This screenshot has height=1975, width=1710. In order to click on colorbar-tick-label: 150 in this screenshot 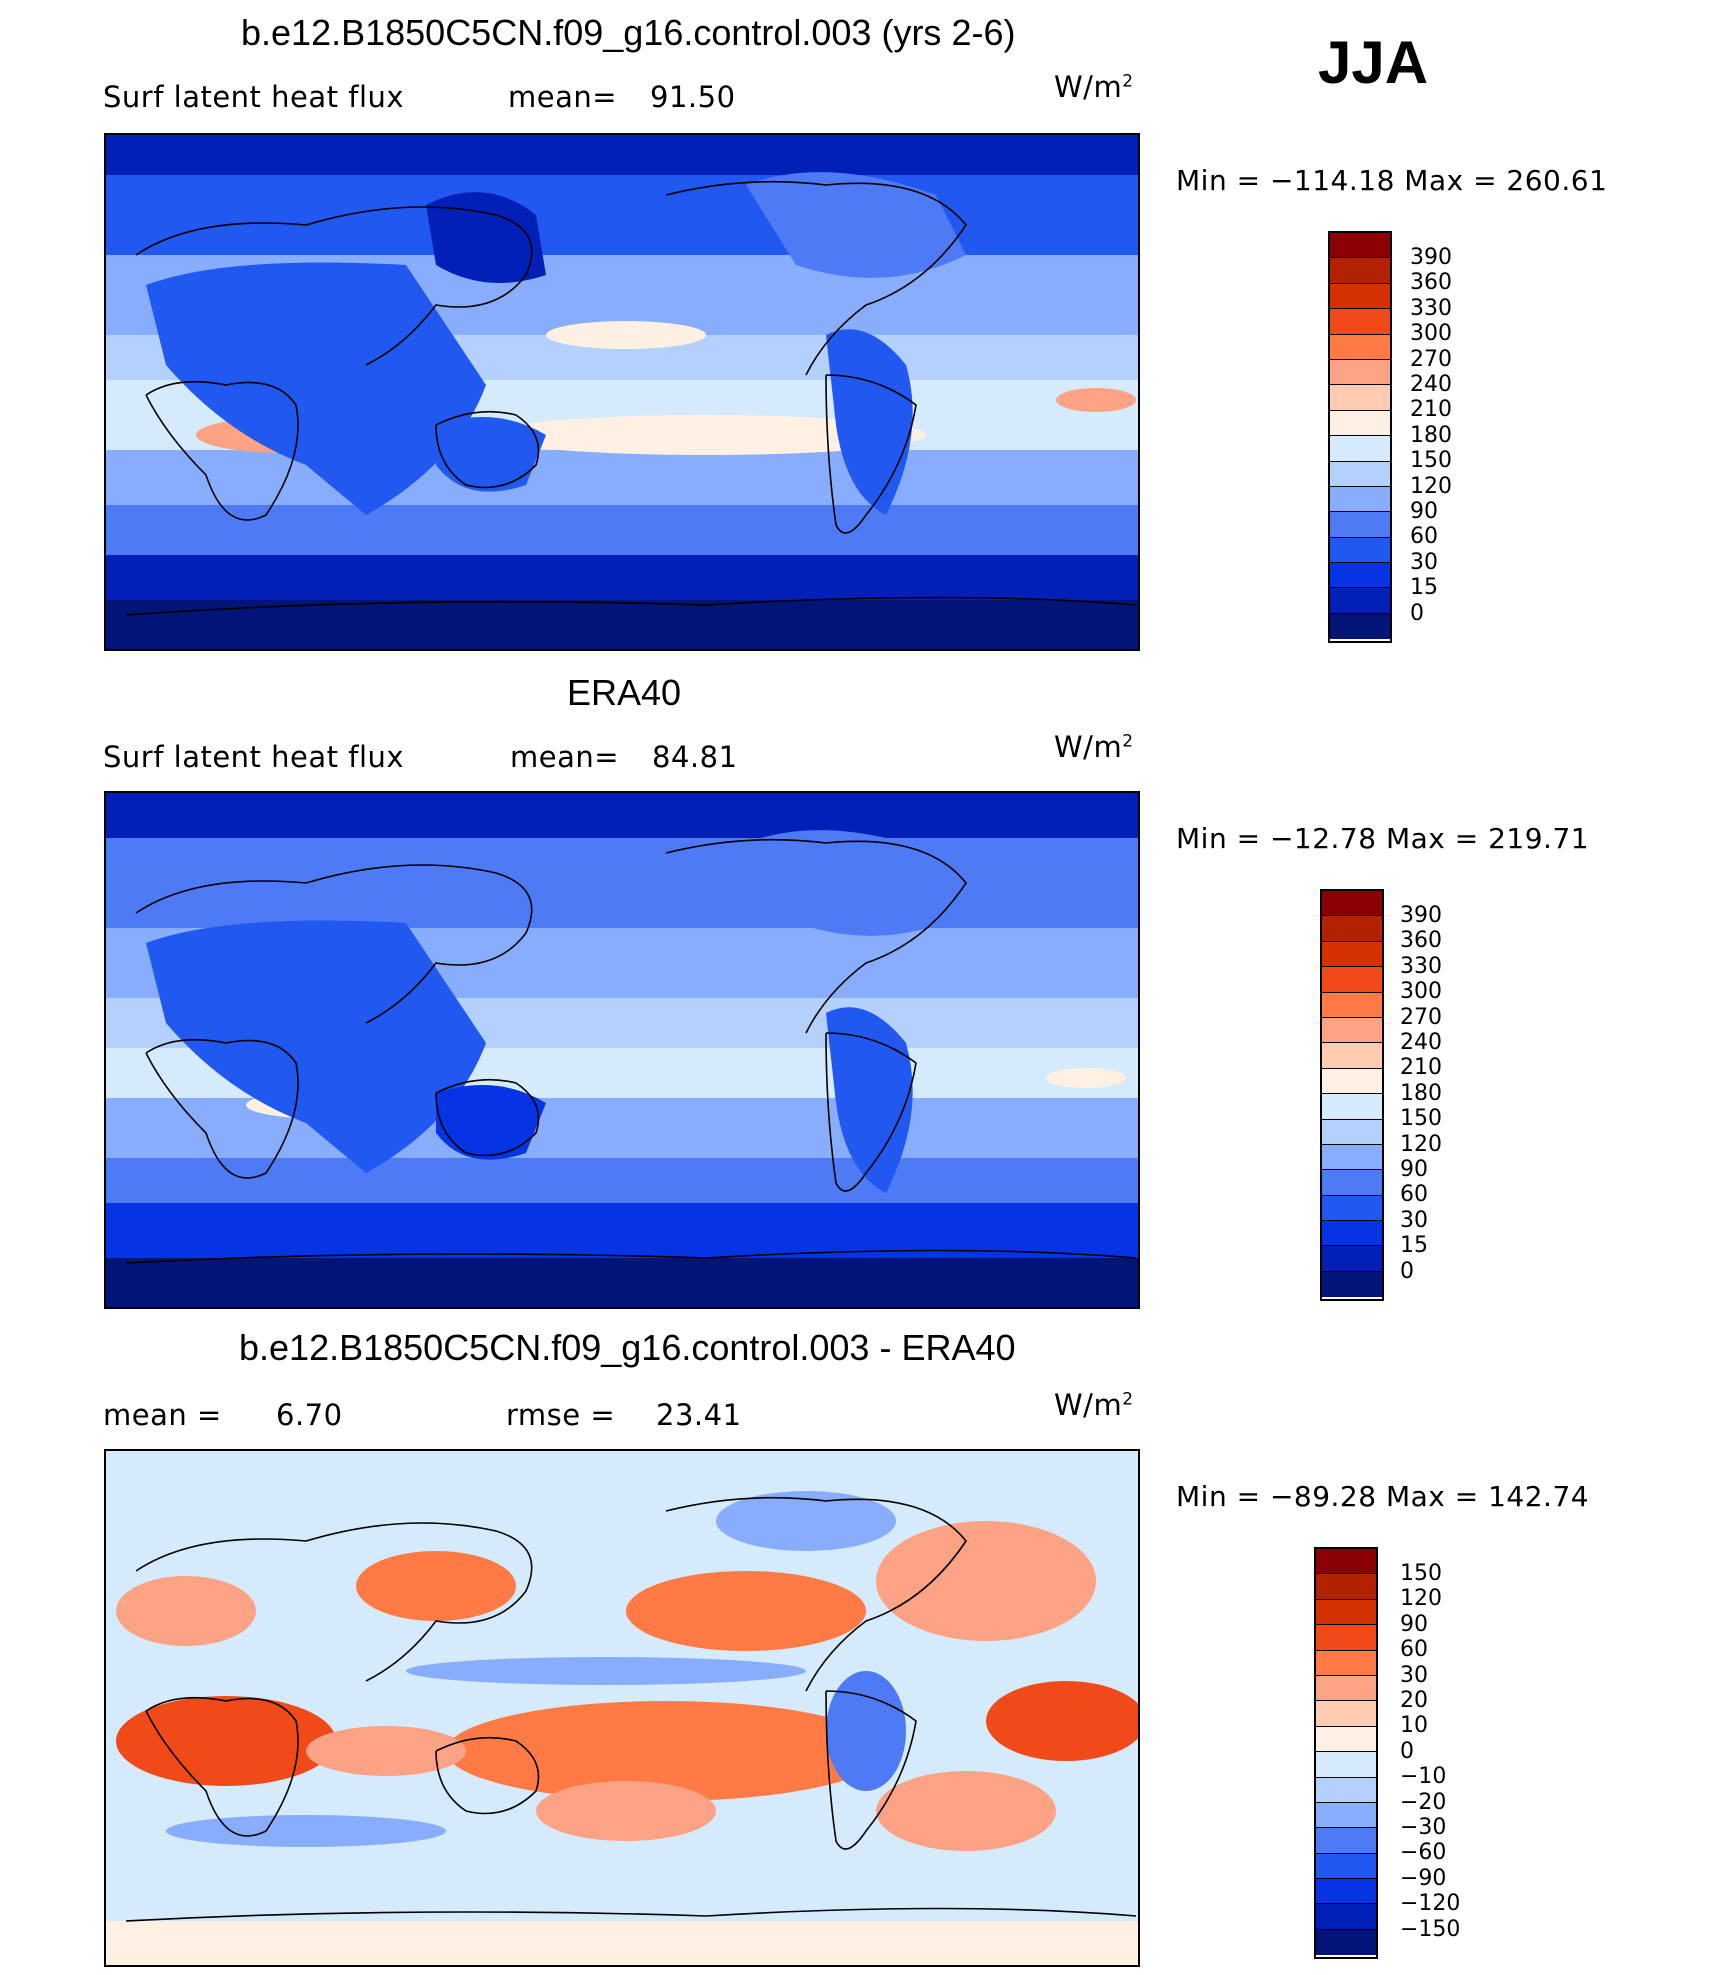, I will do `click(1421, 1573)`.